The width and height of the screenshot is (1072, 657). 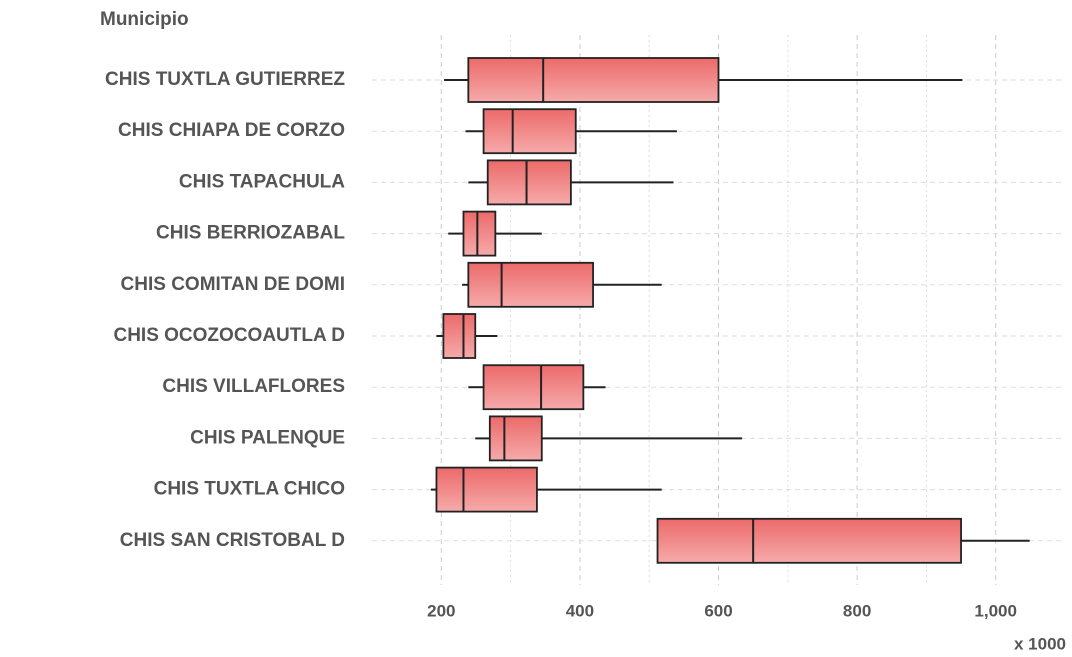 What do you see at coordinates (857, 610) in the screenshot?
I see `x-tick-label: 800` at bounding box center [857, 610].